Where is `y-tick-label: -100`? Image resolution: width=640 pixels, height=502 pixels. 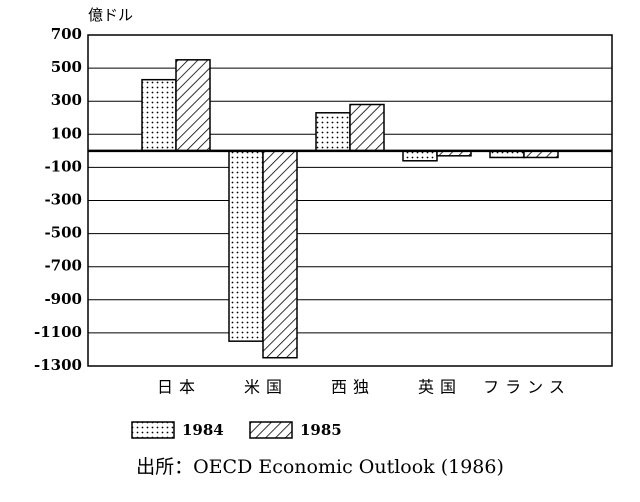
y-tick-label: -100 is located at coordinates (63, 166).